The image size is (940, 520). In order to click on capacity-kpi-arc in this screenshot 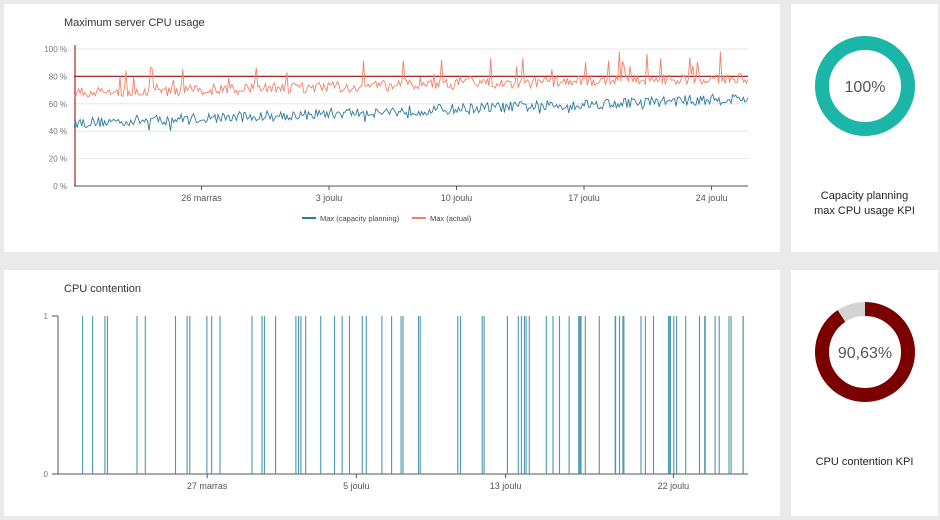, I will do `click(865, 86)`.